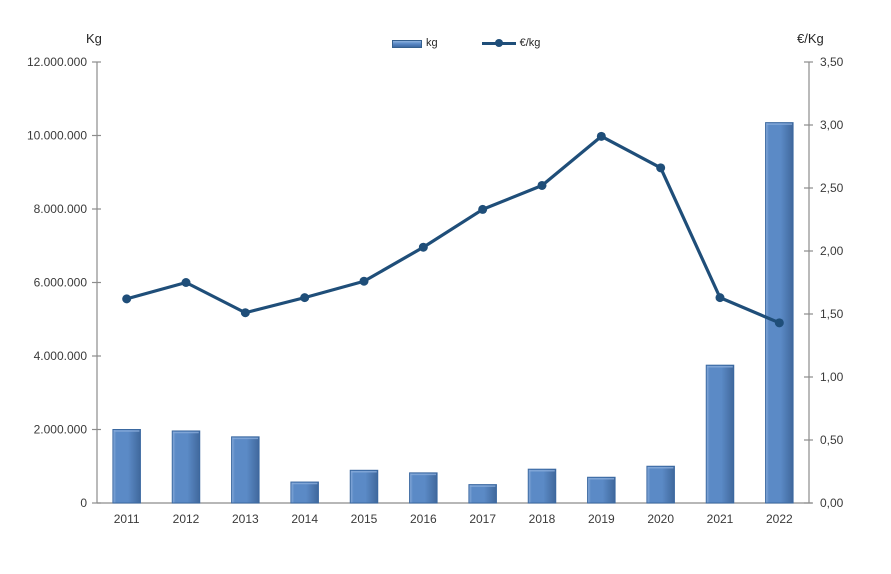 This screenshot has height=574, width=891. I want to click on data-point-2018, so click(542, 185).